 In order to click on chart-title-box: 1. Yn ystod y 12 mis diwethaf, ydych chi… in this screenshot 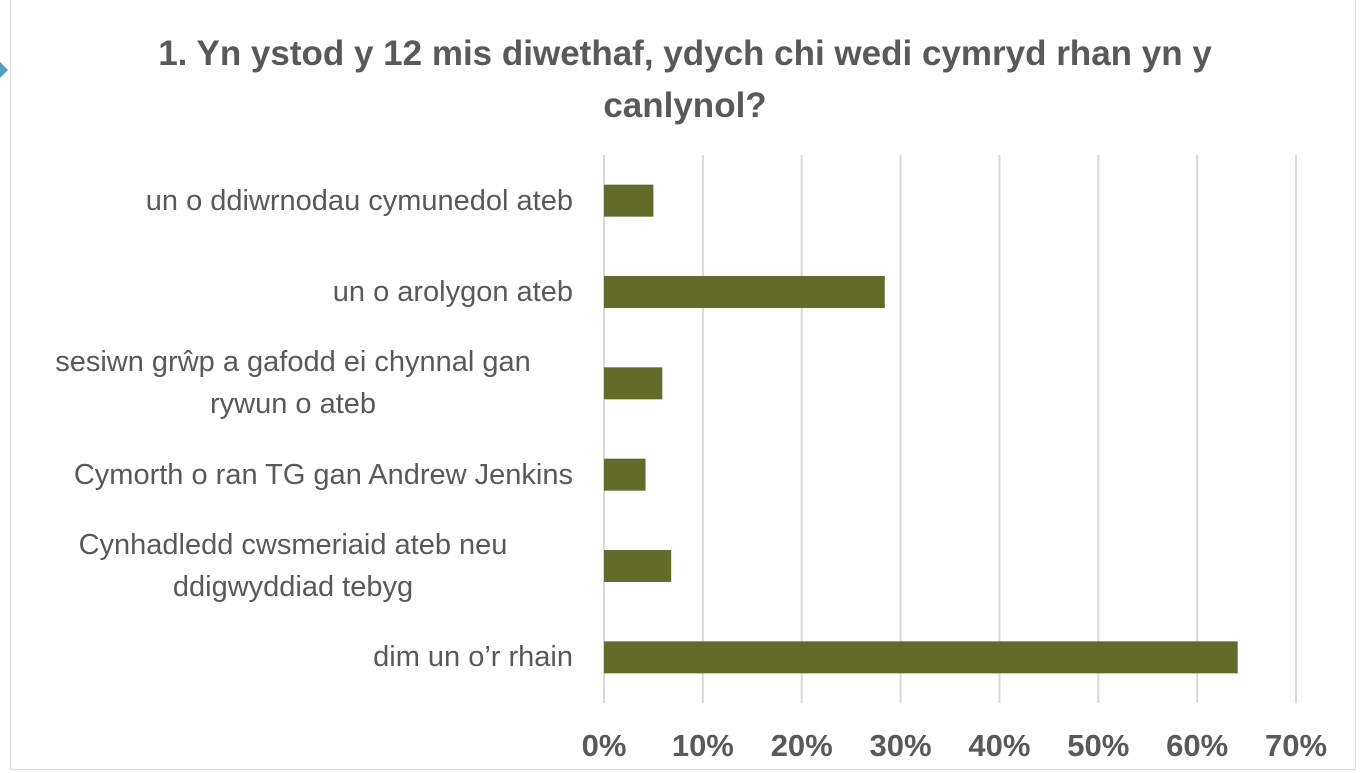, I will do `click(685, 80)`.